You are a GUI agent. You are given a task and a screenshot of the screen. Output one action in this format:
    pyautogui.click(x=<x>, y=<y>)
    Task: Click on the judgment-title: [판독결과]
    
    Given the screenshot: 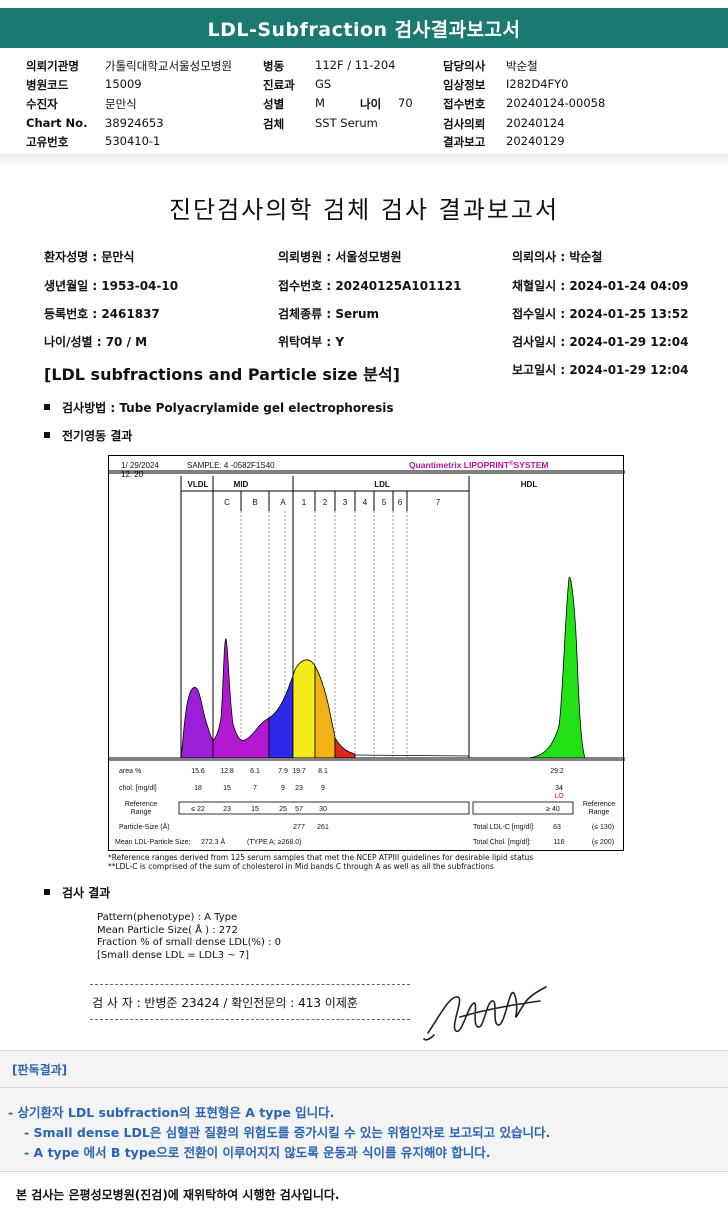 What is the action you would take?
    pyautogui.click(x=364, y=1069)
    